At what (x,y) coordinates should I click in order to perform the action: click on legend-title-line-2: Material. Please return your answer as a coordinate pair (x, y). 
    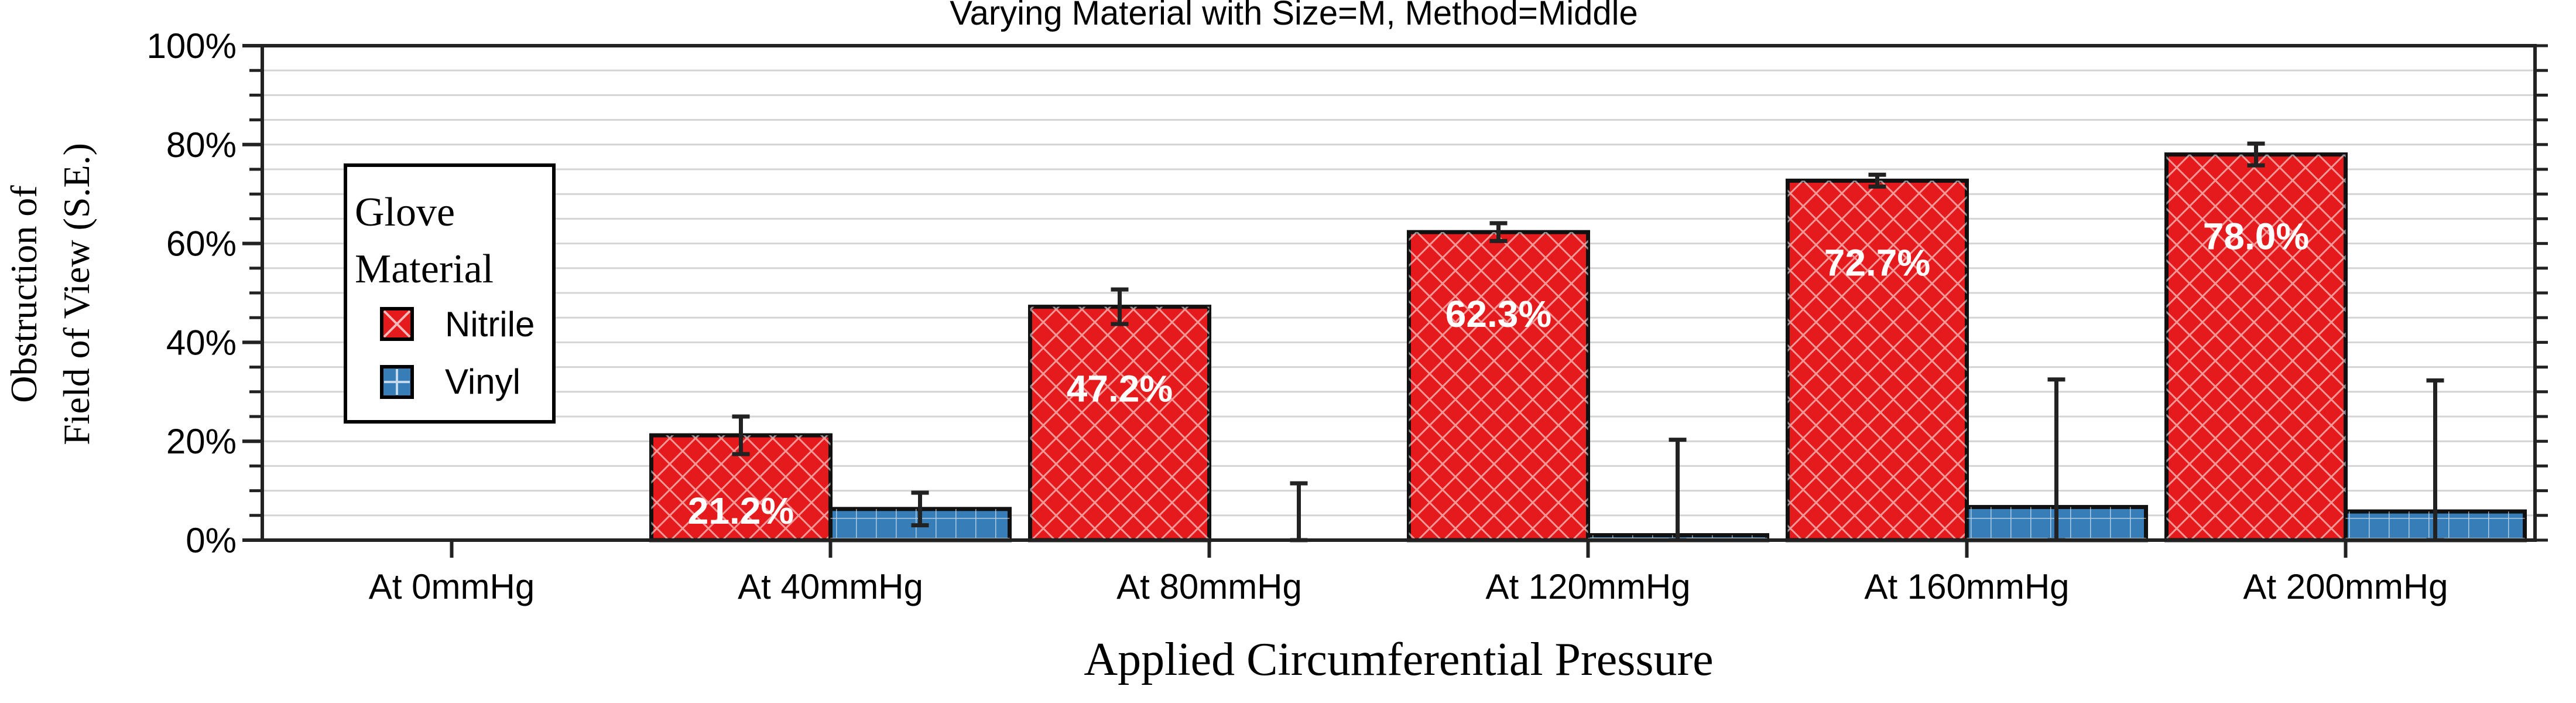
    Looking at the image, I should click on (425, 269).